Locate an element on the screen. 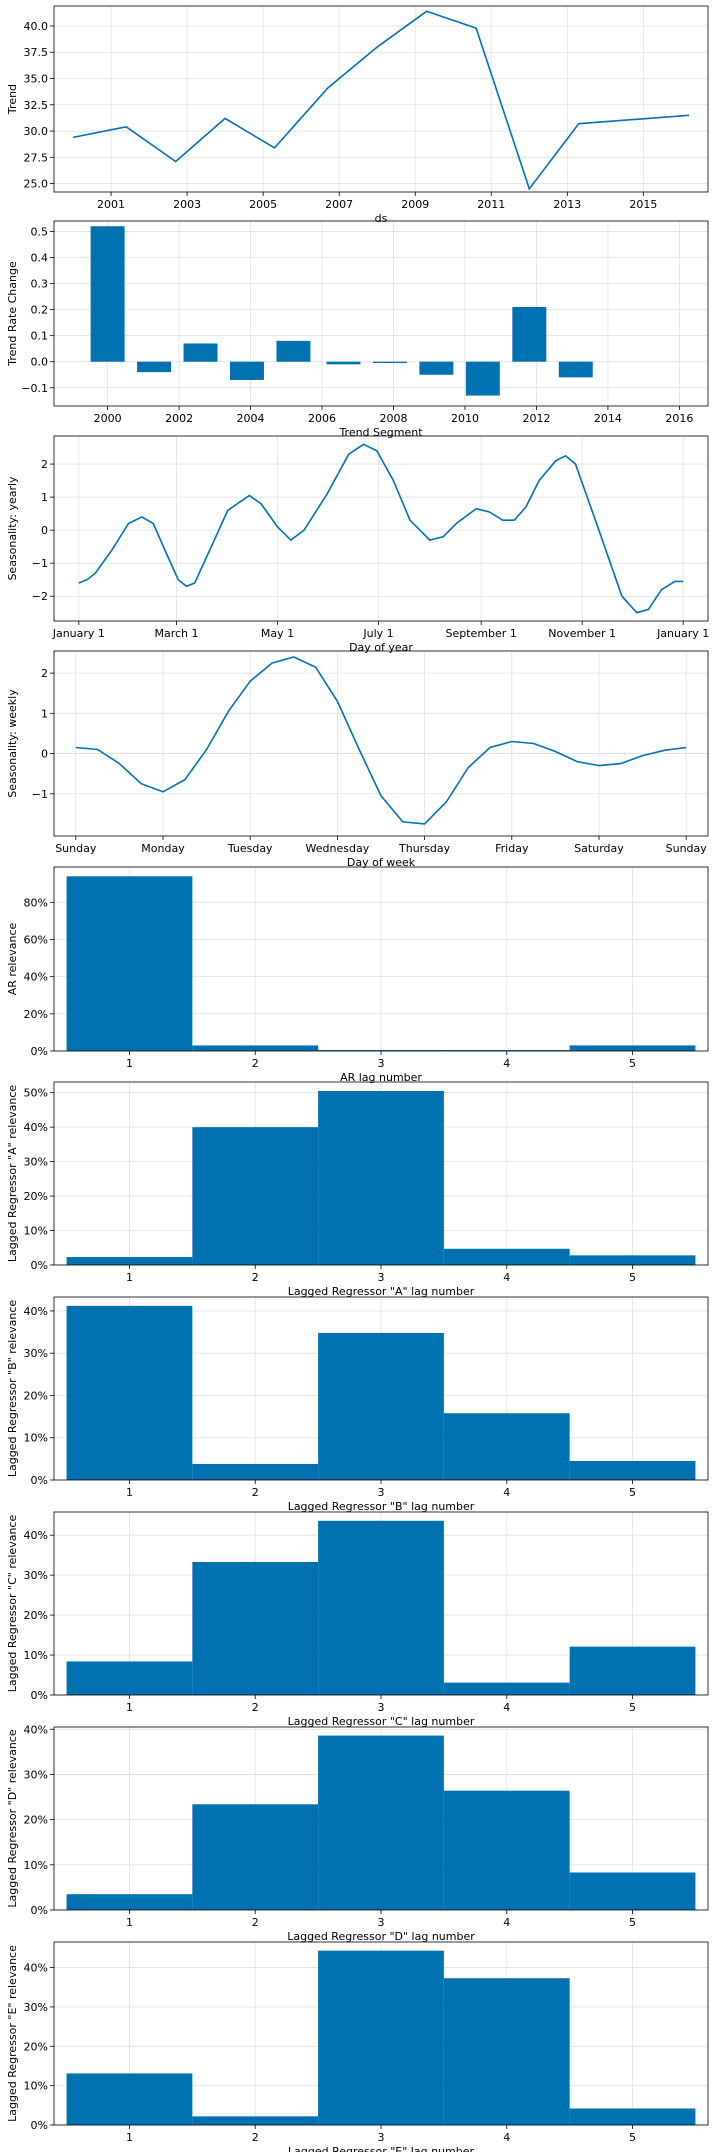 This screenshot has width=715, height=2152. x-axis-label: Lagged Regressor "A" lag number is located at coordinates (381, 1291).